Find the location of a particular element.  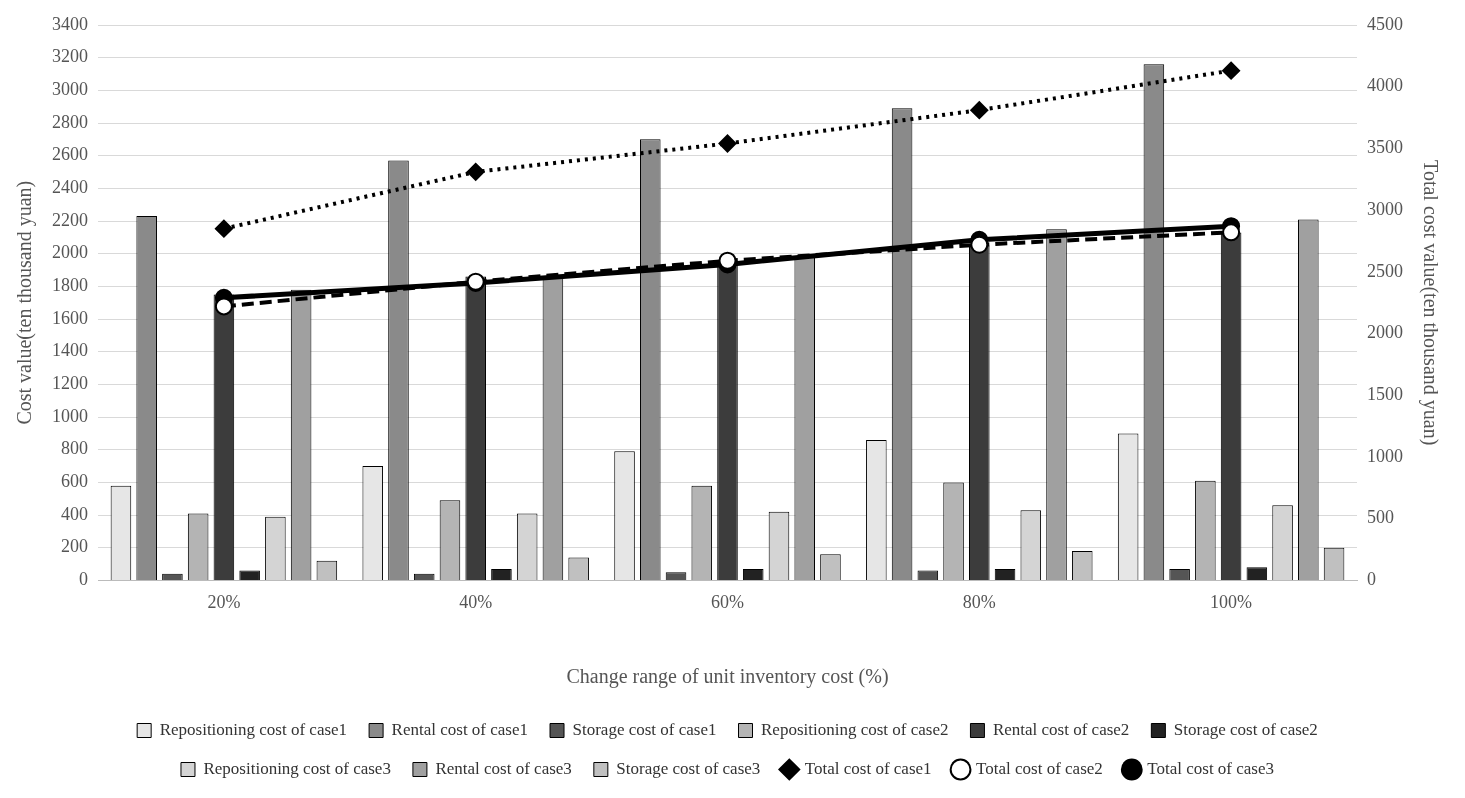

y-tick-label: 400 is located at coordinates (74, 513).